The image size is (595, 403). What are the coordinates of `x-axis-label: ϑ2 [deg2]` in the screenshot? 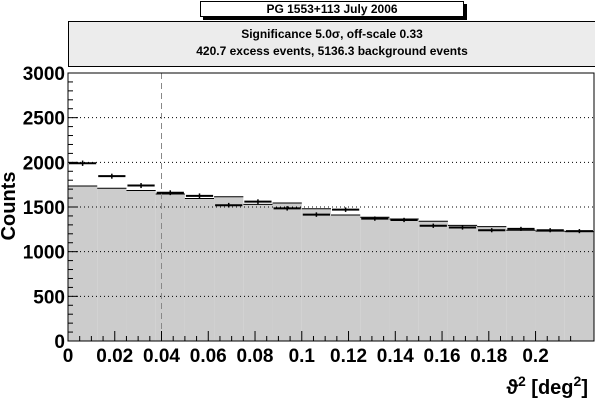 It's located at (547, 386).